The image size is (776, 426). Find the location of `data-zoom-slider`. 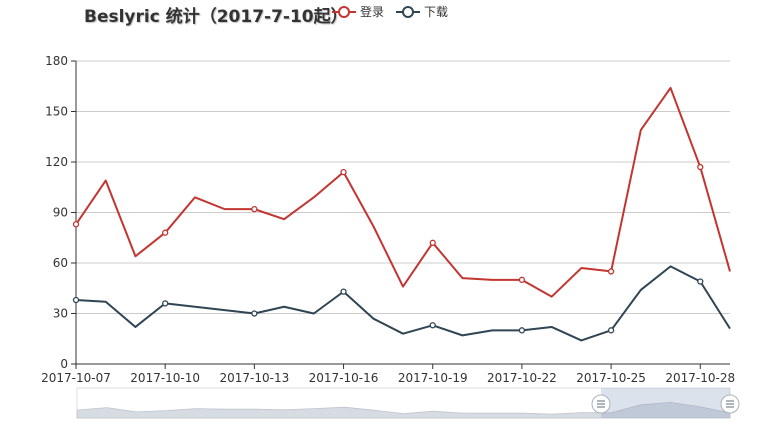

data-zoom-slider is located at coordinates (408, 403).